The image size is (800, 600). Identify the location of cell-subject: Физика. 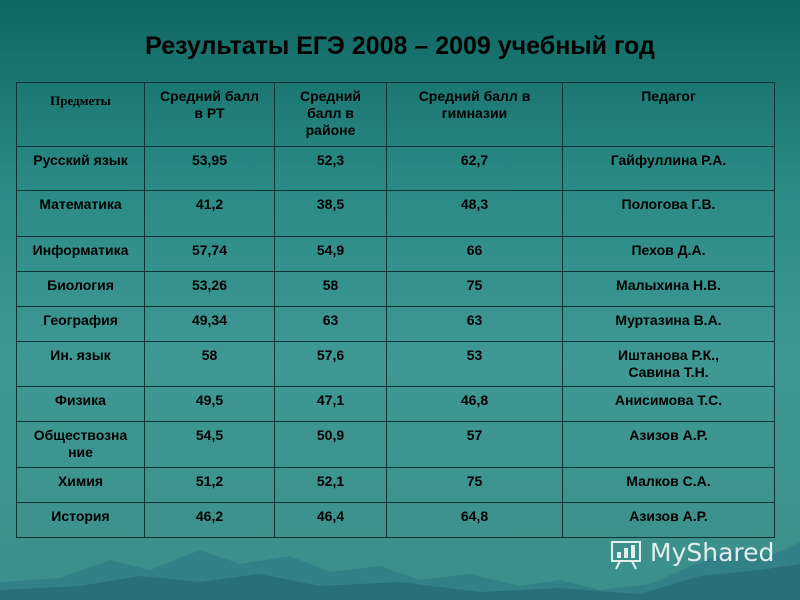
(80, 404).